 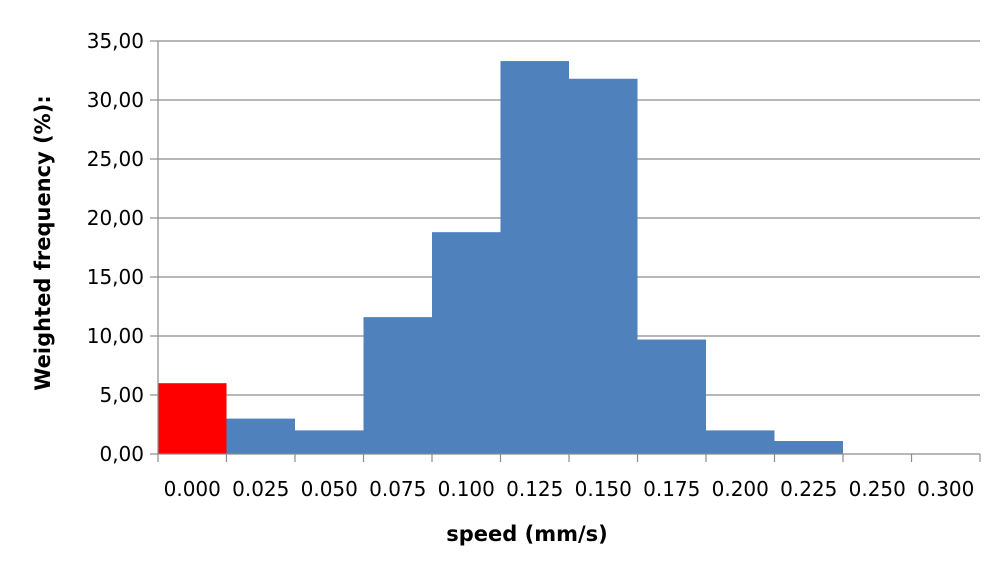 What do you see at coordinates (877, 489) in the screenshot?
I see `x-tick-label: 0.250` at bounding box center [877, 489].